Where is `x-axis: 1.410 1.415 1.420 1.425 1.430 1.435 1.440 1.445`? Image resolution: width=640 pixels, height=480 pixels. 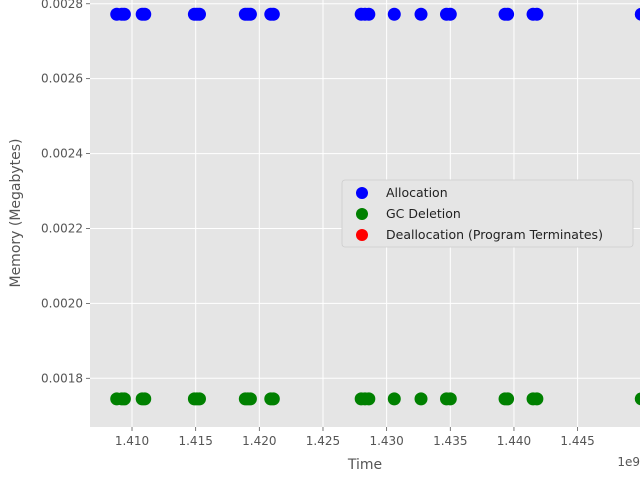 x-axis: 1.410 1.415 1.420 1.425 1.430 1.435 1.440 1.445 is located at coordinates (355, 437).